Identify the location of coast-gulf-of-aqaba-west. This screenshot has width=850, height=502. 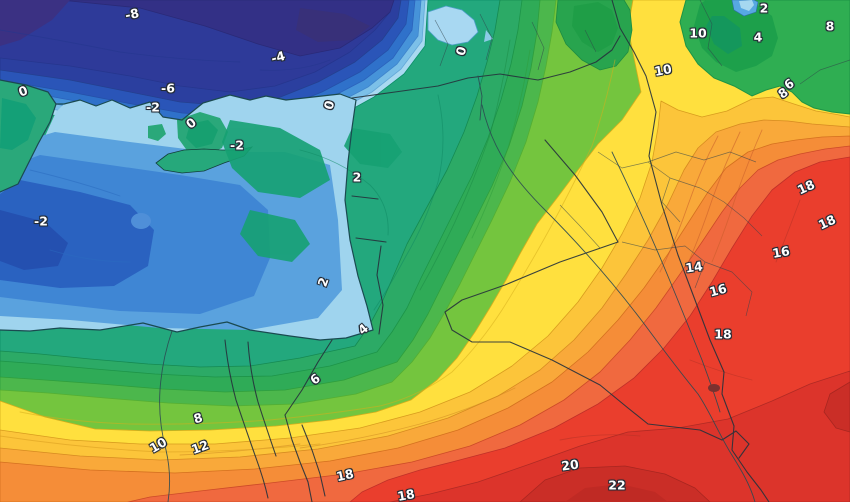
(298, 458).